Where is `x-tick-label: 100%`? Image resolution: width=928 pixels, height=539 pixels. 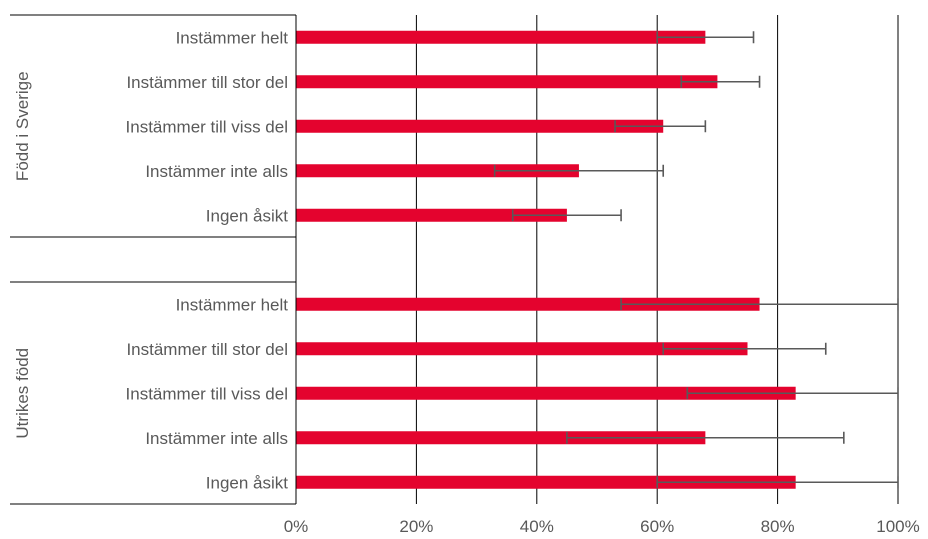
x-tick-label: 100% is located at coordinates (897, 526).